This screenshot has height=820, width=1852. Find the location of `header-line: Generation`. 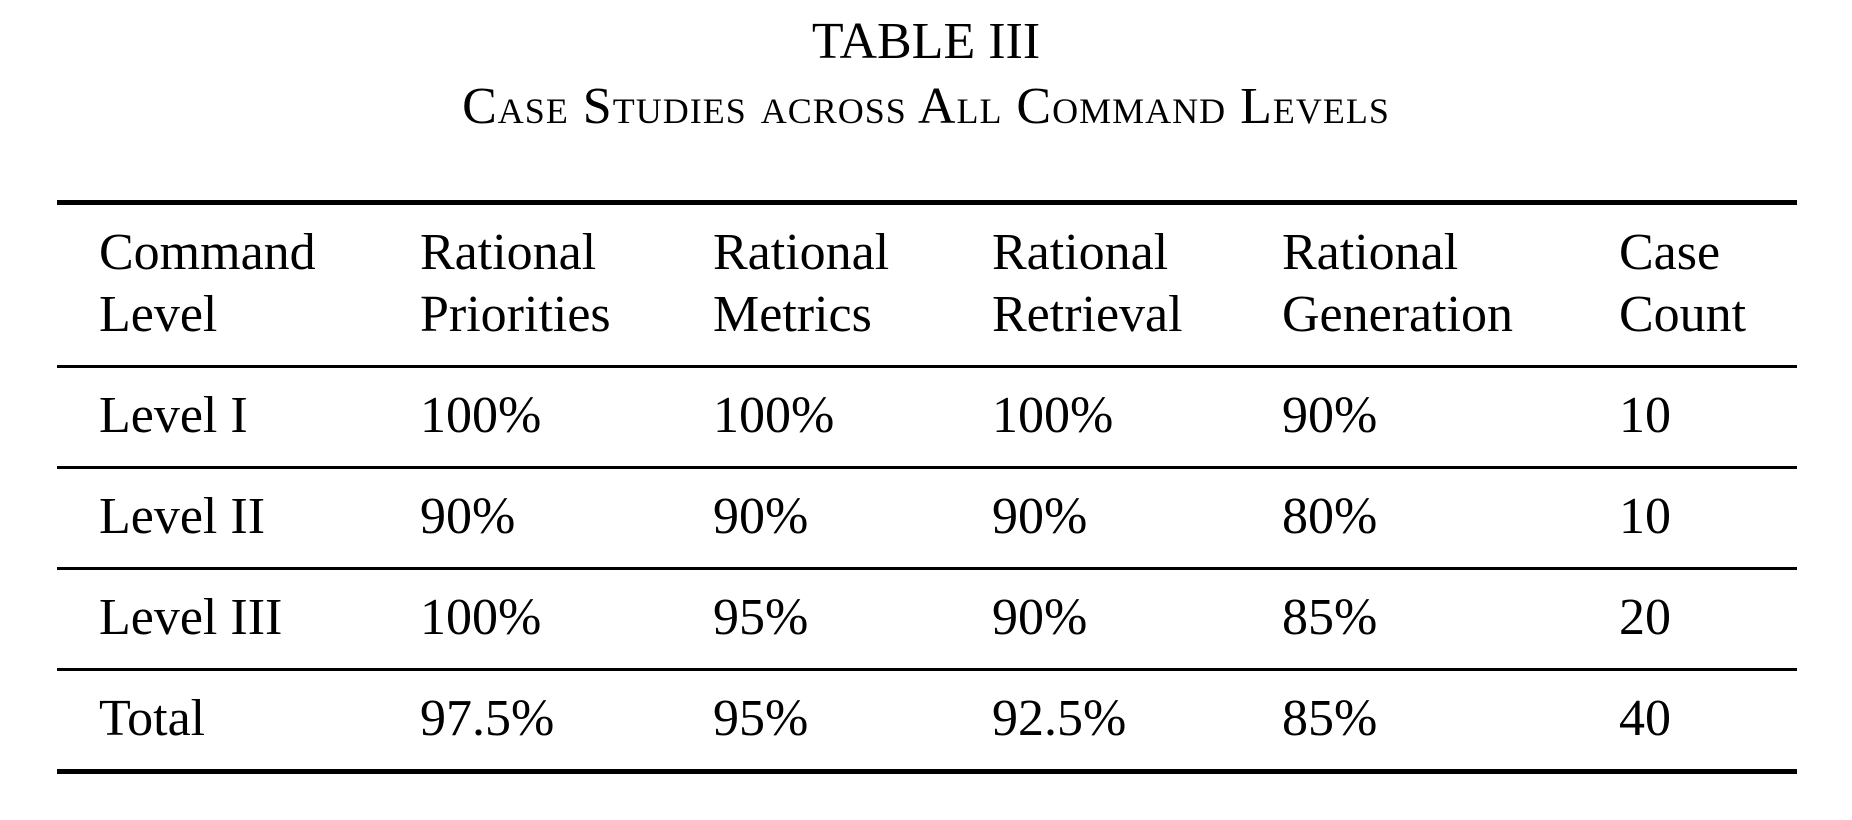

header-line: Generation is located at coordinates (1398, 314).